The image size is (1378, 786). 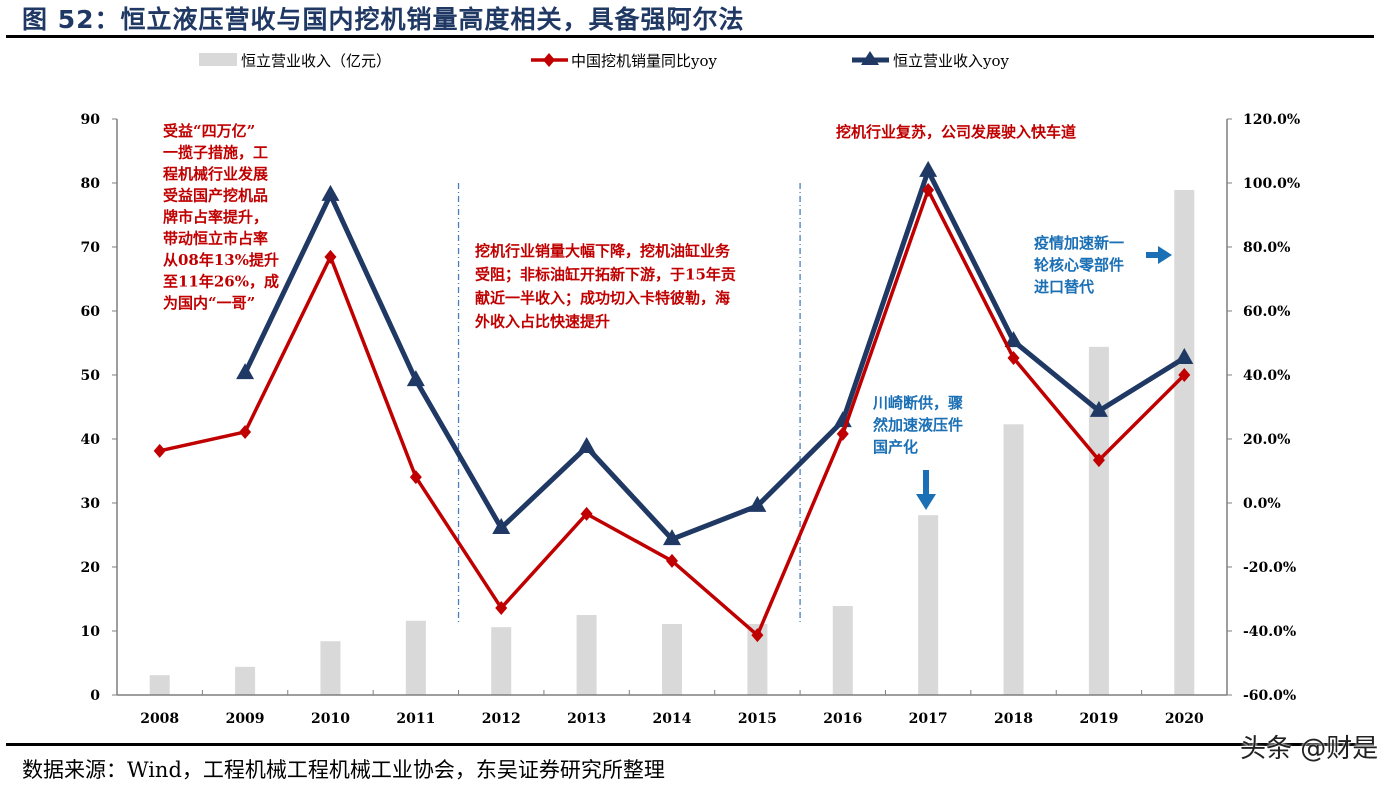 What do you see at coordinates (1165, 255) in the screenshot?
I see `right-arrow-icon` at bounding box center [1165, 255].